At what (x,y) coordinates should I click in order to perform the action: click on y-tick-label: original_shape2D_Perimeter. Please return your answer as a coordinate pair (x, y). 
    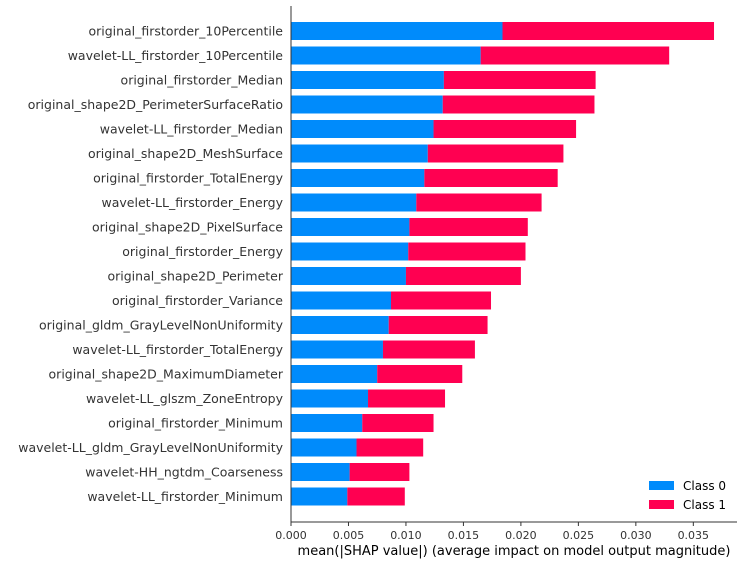
    Looking at the image, I should click on (195, 276).